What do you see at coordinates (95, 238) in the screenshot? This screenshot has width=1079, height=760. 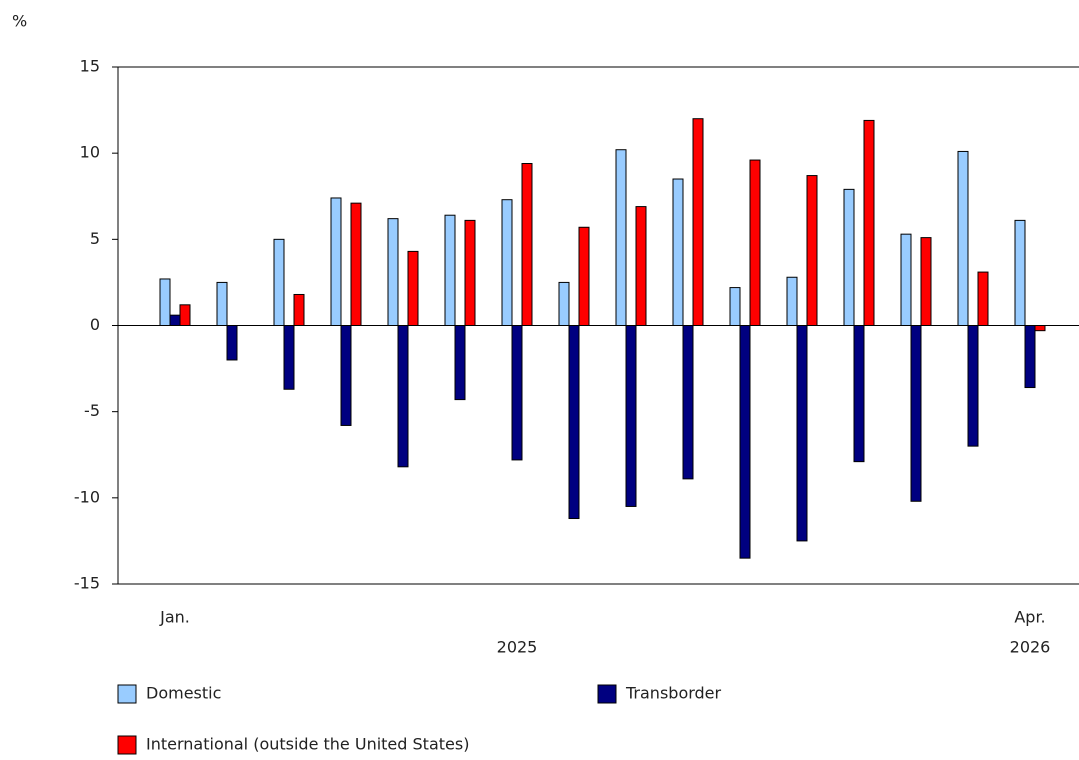 I see `y-tick-label: 5` at bounding box center [95, 238].